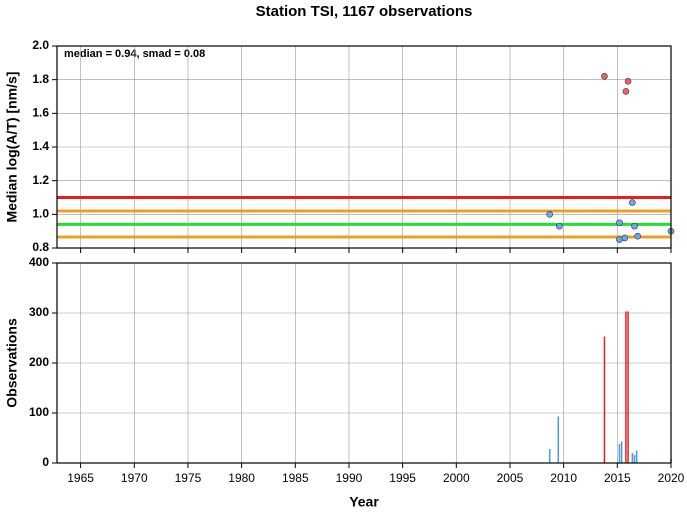  I want to click on y-tick-label: 100, so click(39, 412).